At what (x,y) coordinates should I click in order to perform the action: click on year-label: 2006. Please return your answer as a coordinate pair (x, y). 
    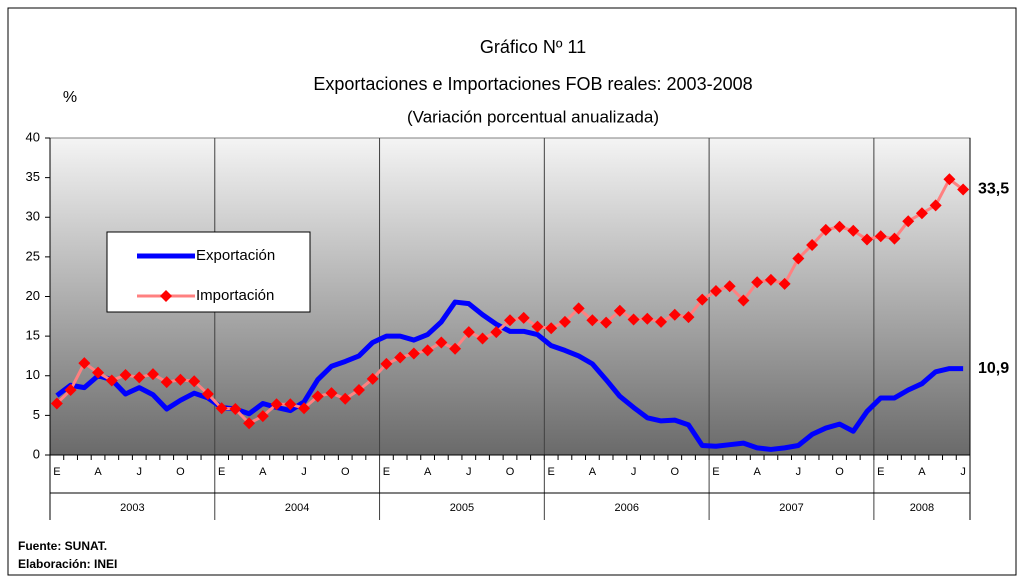
    Looking at the image, I should click on (626, 508).